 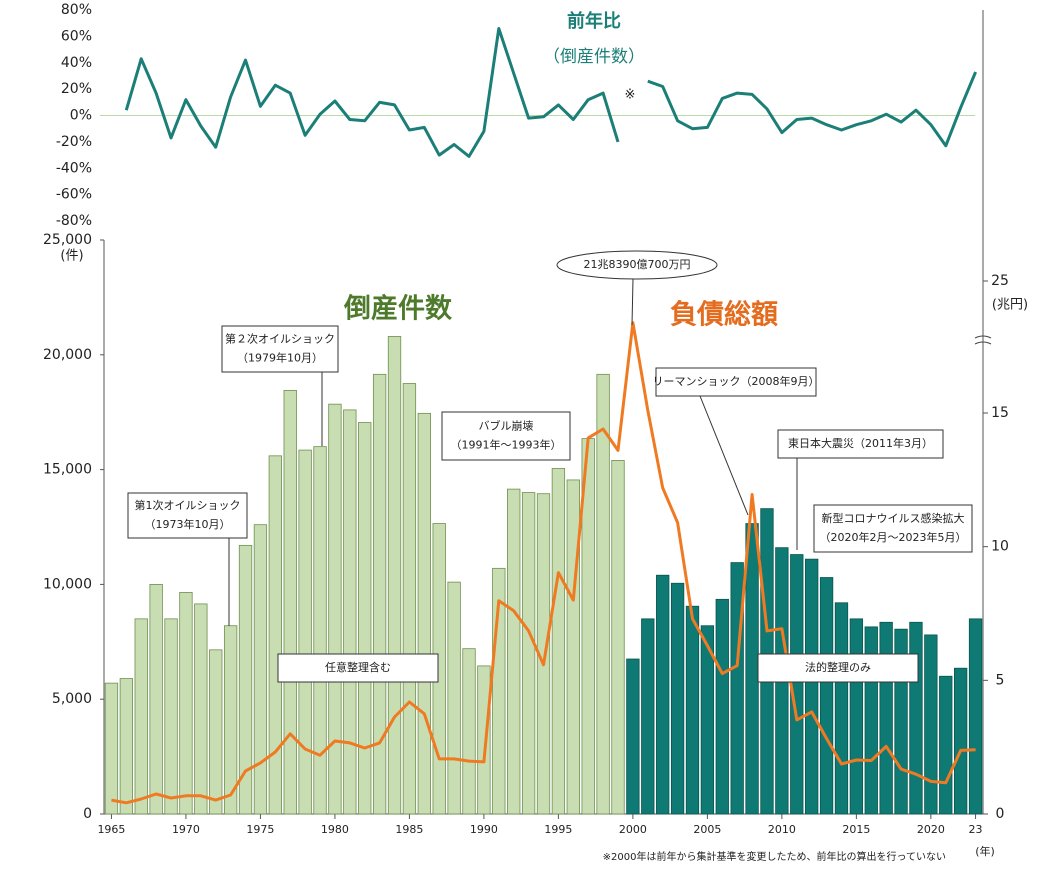 What do you see at coordinates (67, 355) in the screenshot?
I see `y-tick-label: 20,000` at bounding box center [67, 355].